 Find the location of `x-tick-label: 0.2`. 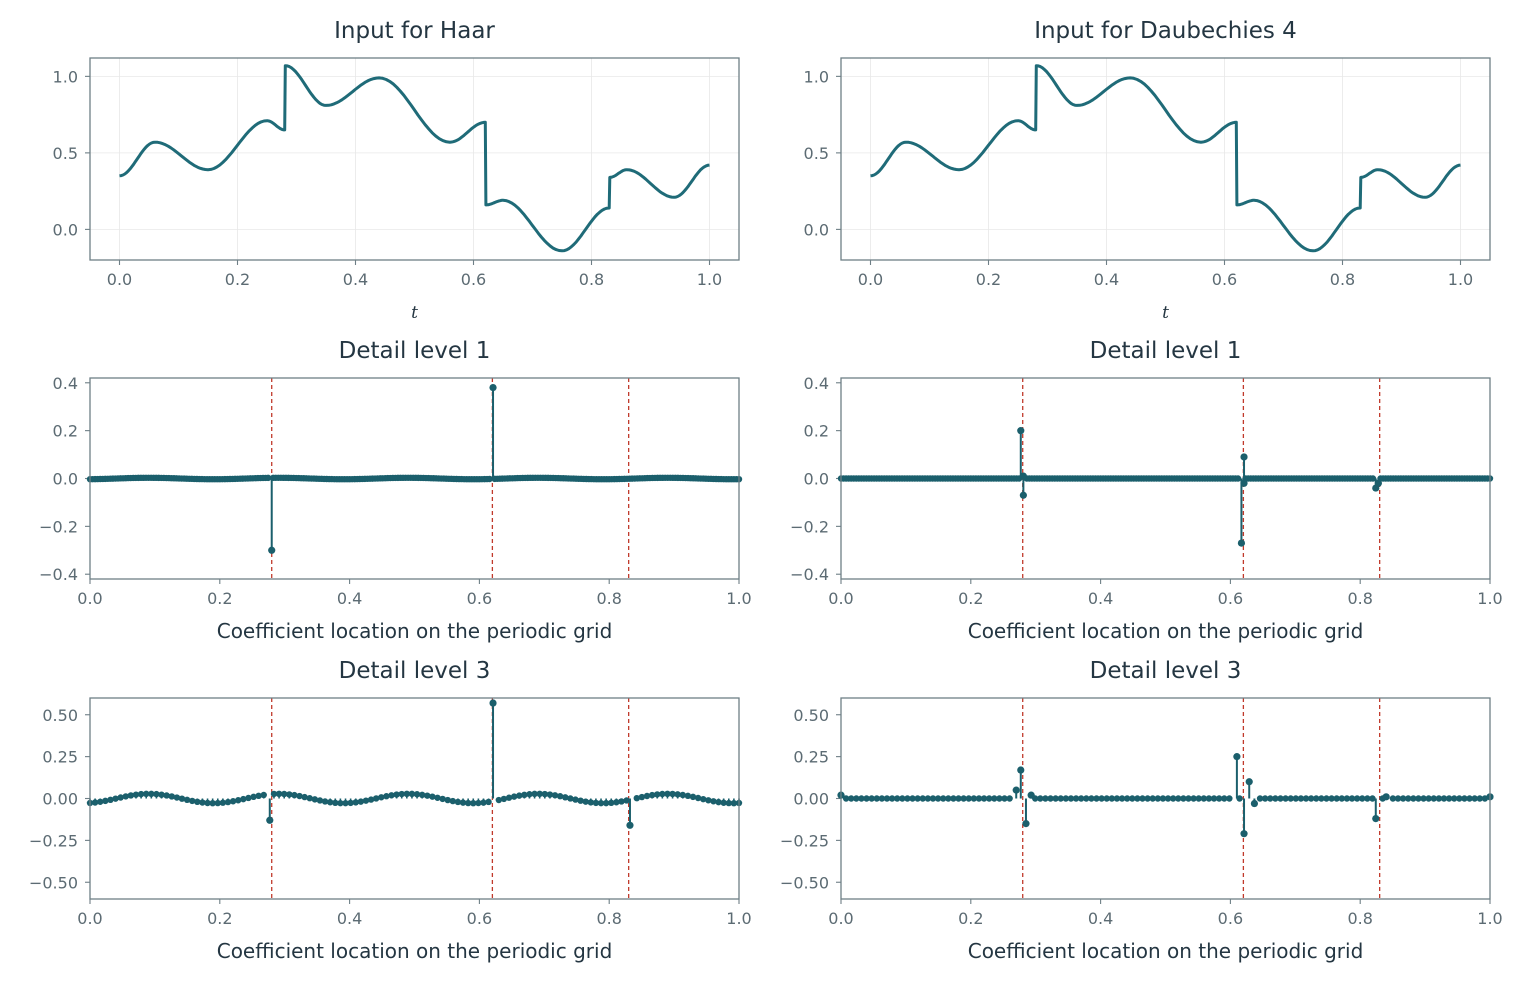

x-tick-label: 0.2 is located at coordinates (219, 918).